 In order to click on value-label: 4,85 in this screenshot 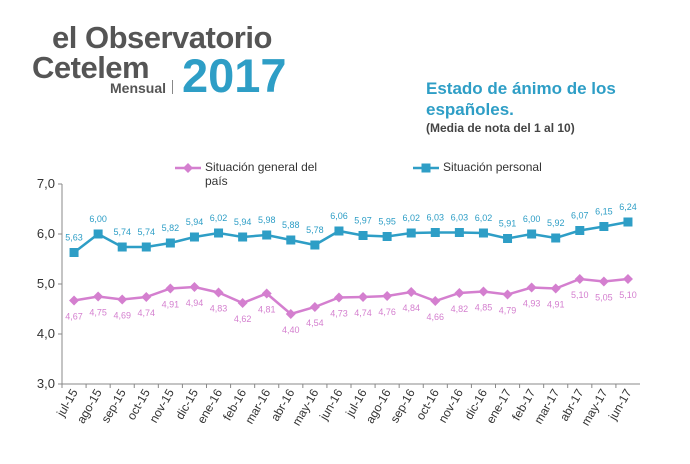, I will do `click(484, 308)`.